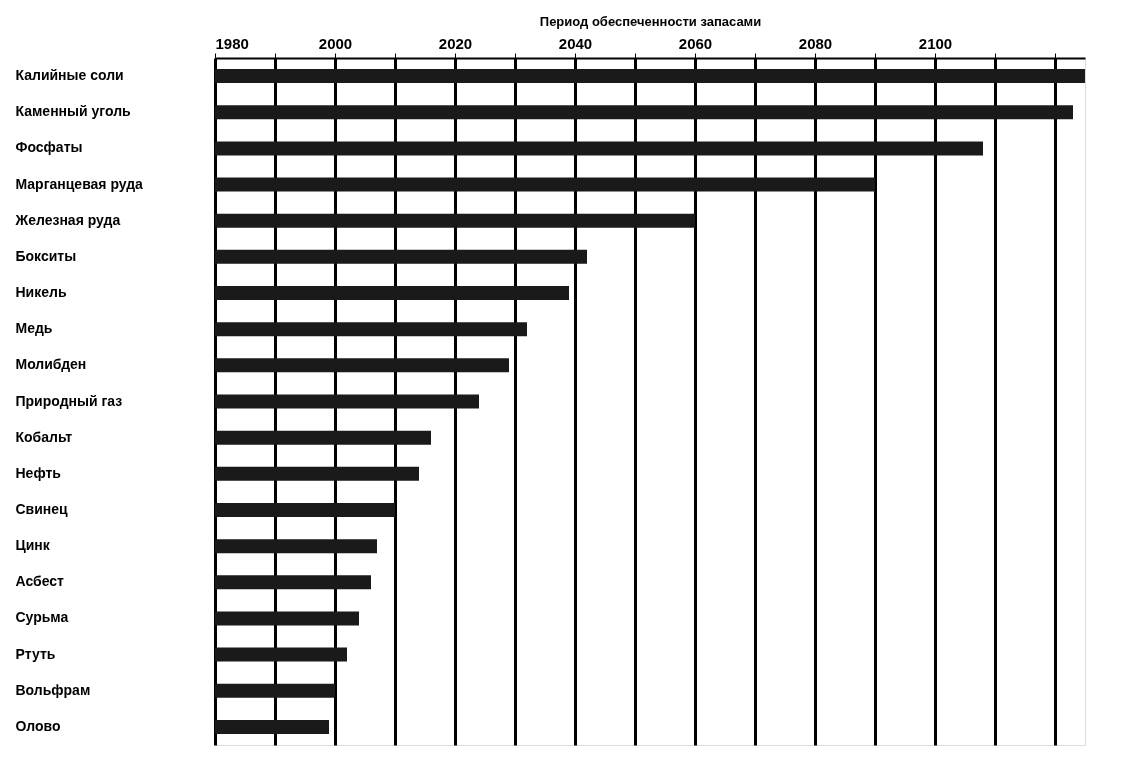 This screenshot has width=1133, height=781. I want to click on y-tick-label: Никель, so click(41, 292).